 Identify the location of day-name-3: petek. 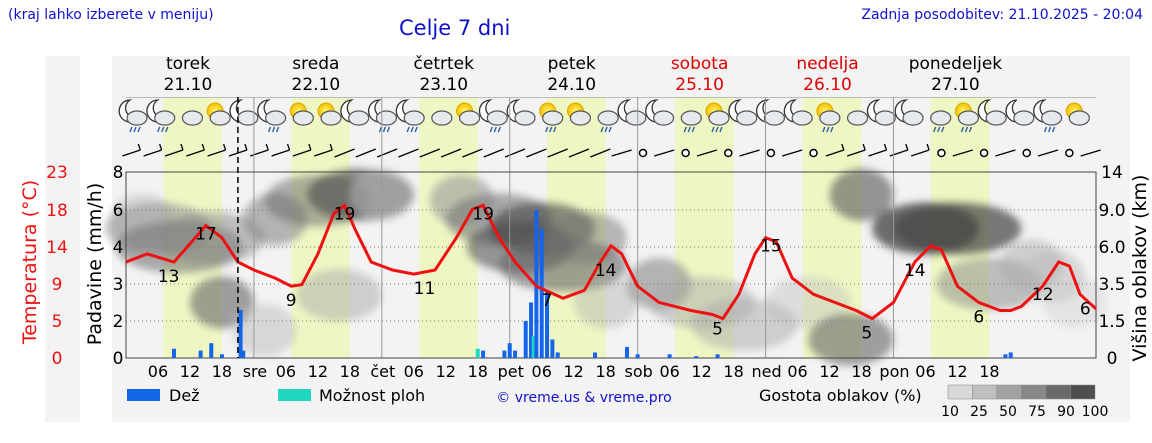
(572, 64).